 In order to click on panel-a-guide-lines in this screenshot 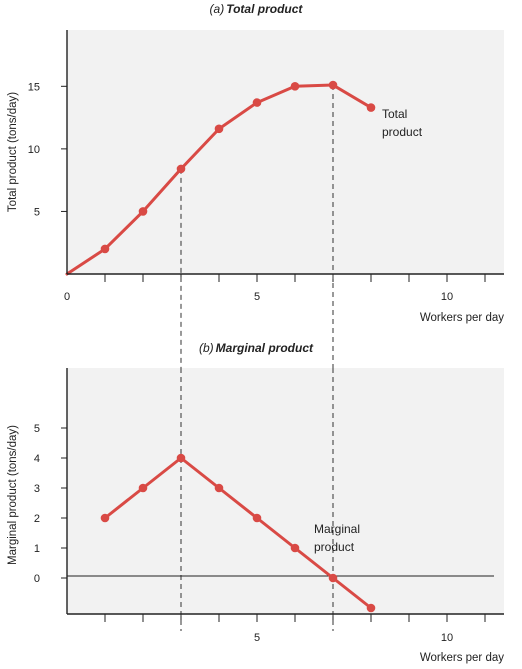, I will do `click(257, 226)`.